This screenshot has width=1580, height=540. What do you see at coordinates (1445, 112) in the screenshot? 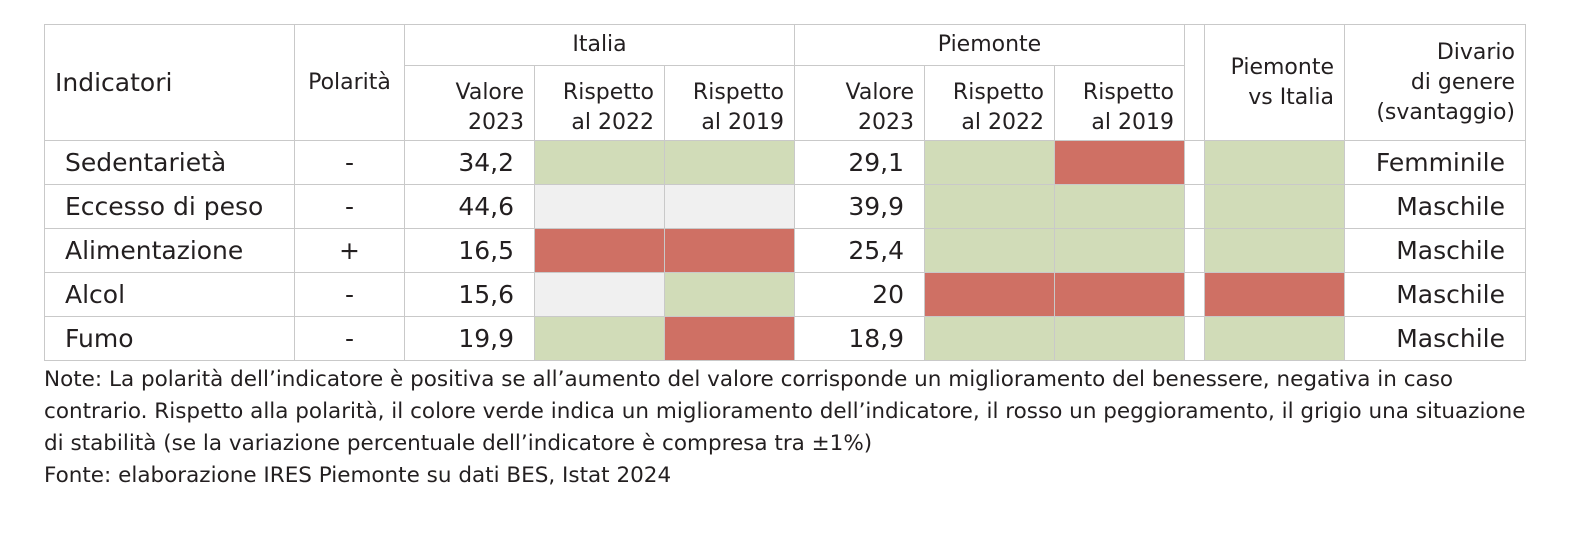
I see `header-divario-line3: (svantaggio)` at bounding box center [1445, 112].